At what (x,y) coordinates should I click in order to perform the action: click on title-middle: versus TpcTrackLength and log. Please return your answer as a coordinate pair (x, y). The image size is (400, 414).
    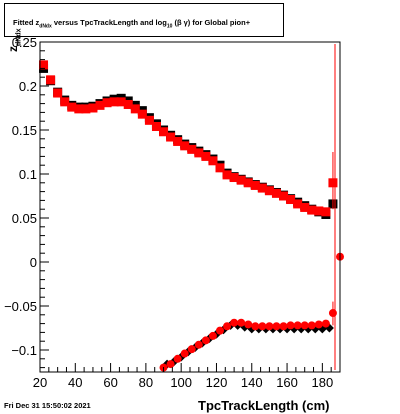
    Looking at the image, I should click on (110, 22).